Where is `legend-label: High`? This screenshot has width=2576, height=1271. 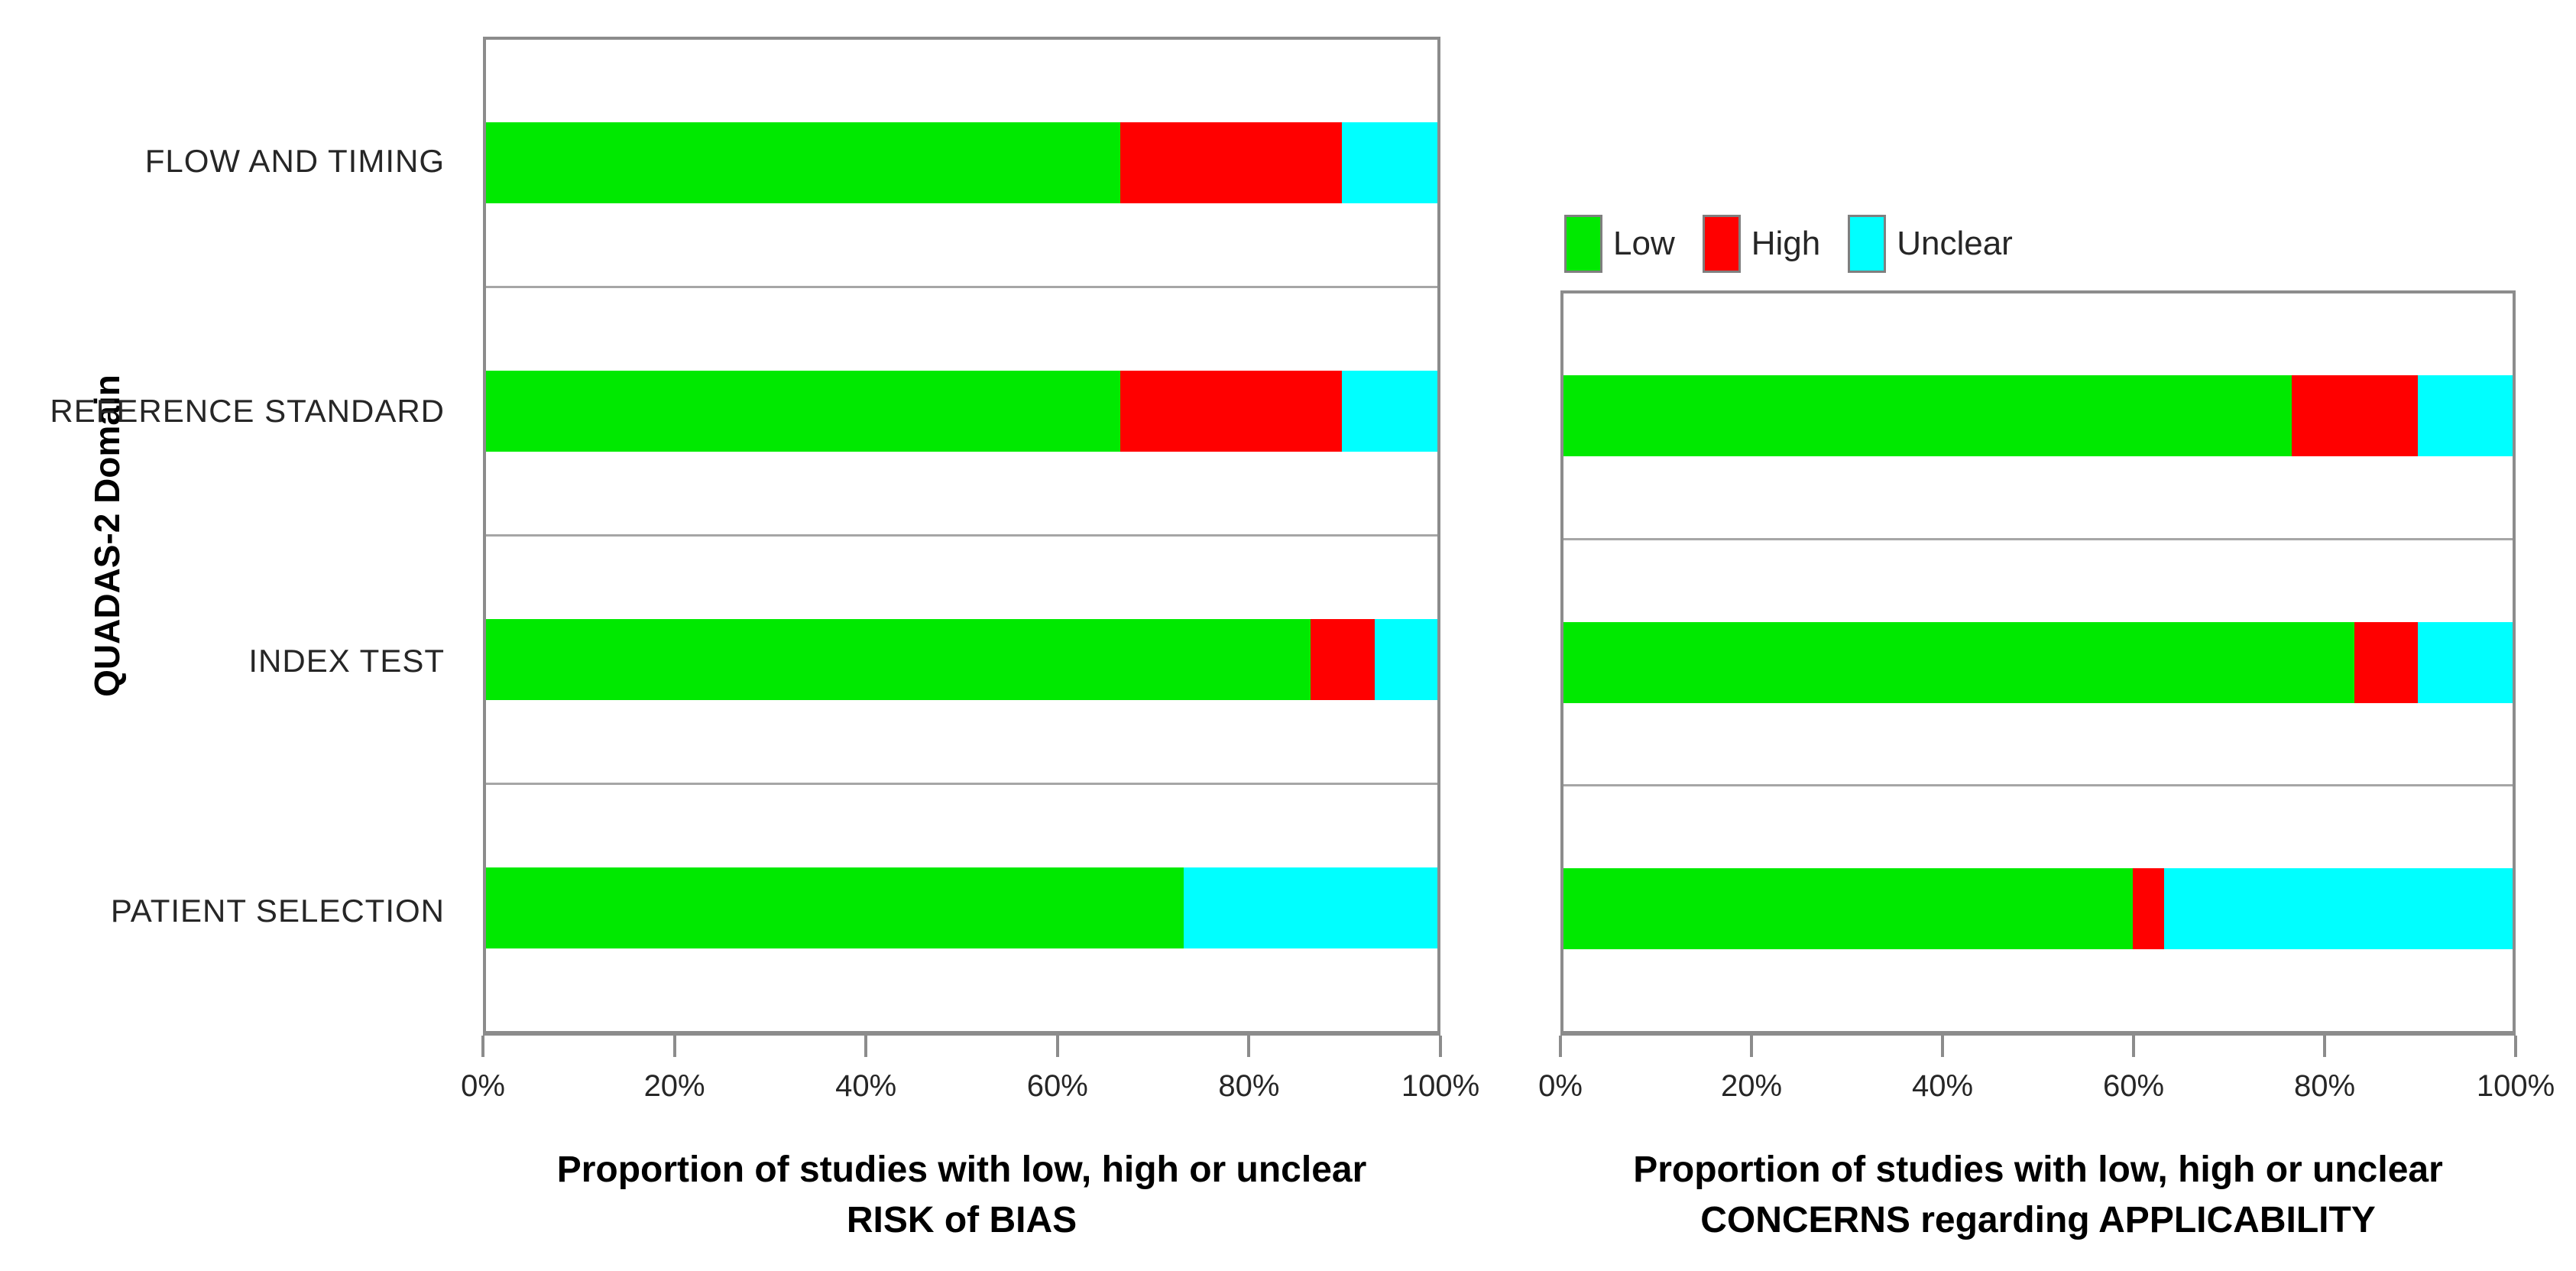
legend-label: High is located at coordinates (1786, 243).